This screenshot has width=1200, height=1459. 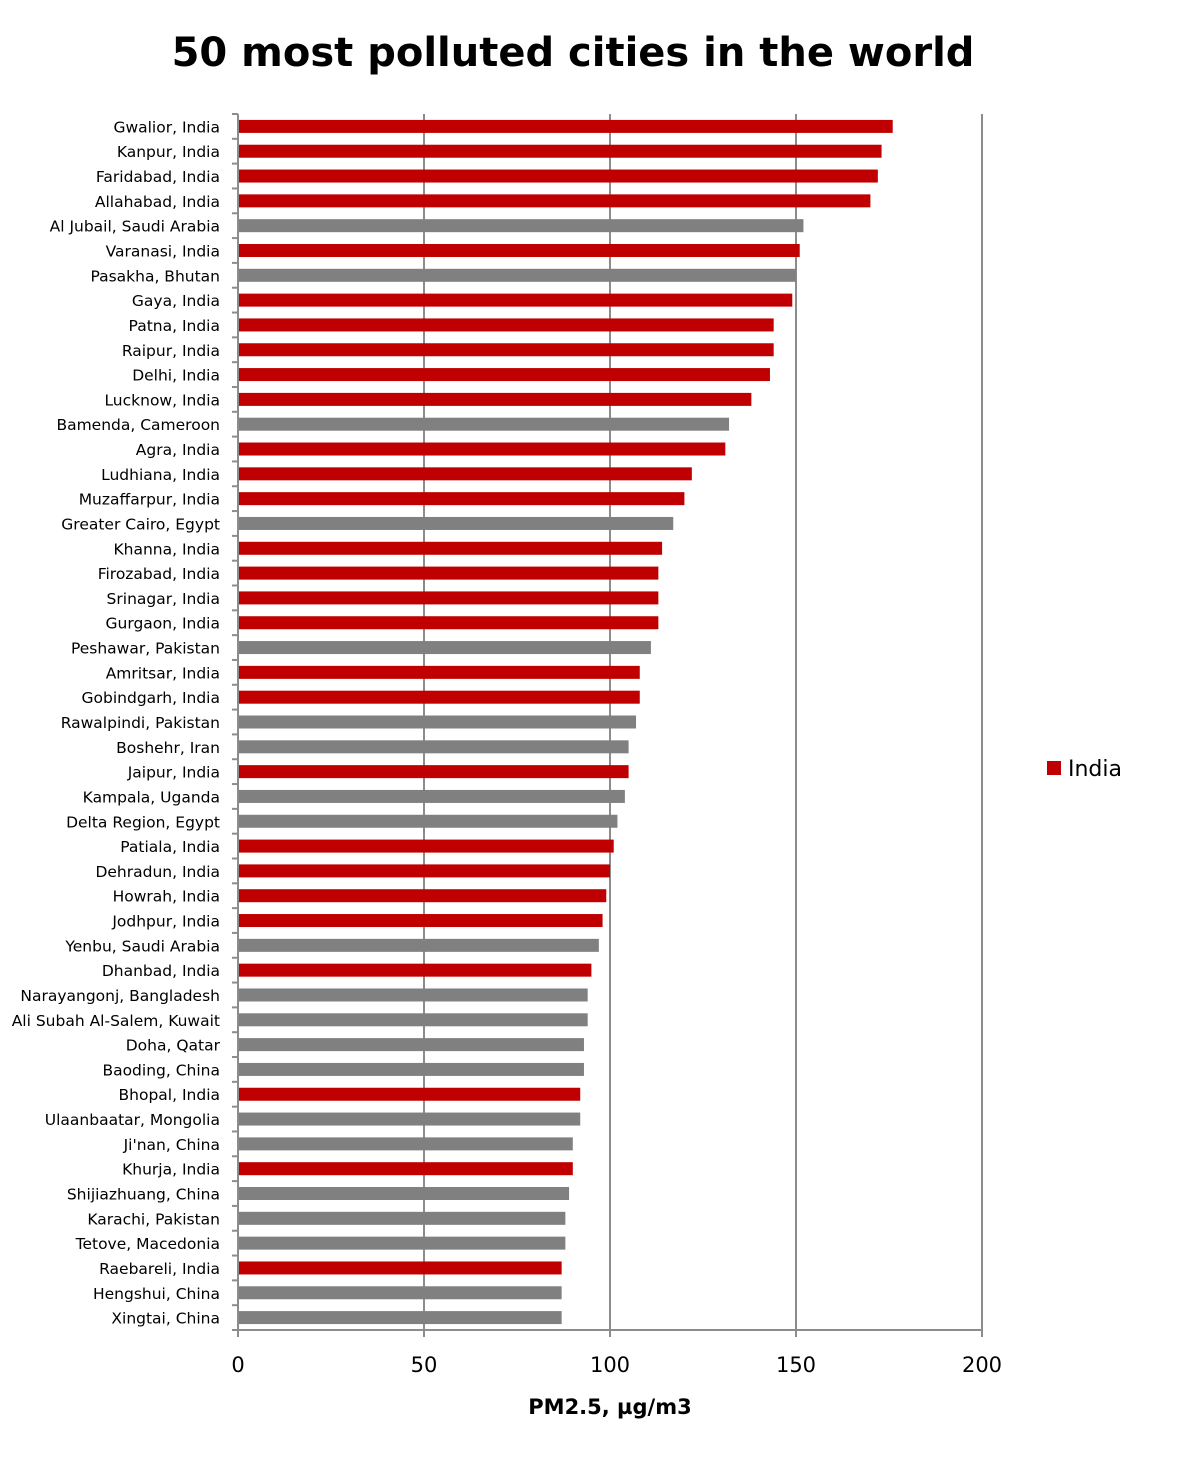 What do you see at coordinates (165, 1319) in the screenshot?
I see `y-tick-label: Xingtai, China` at bounding box center [165, 1319].